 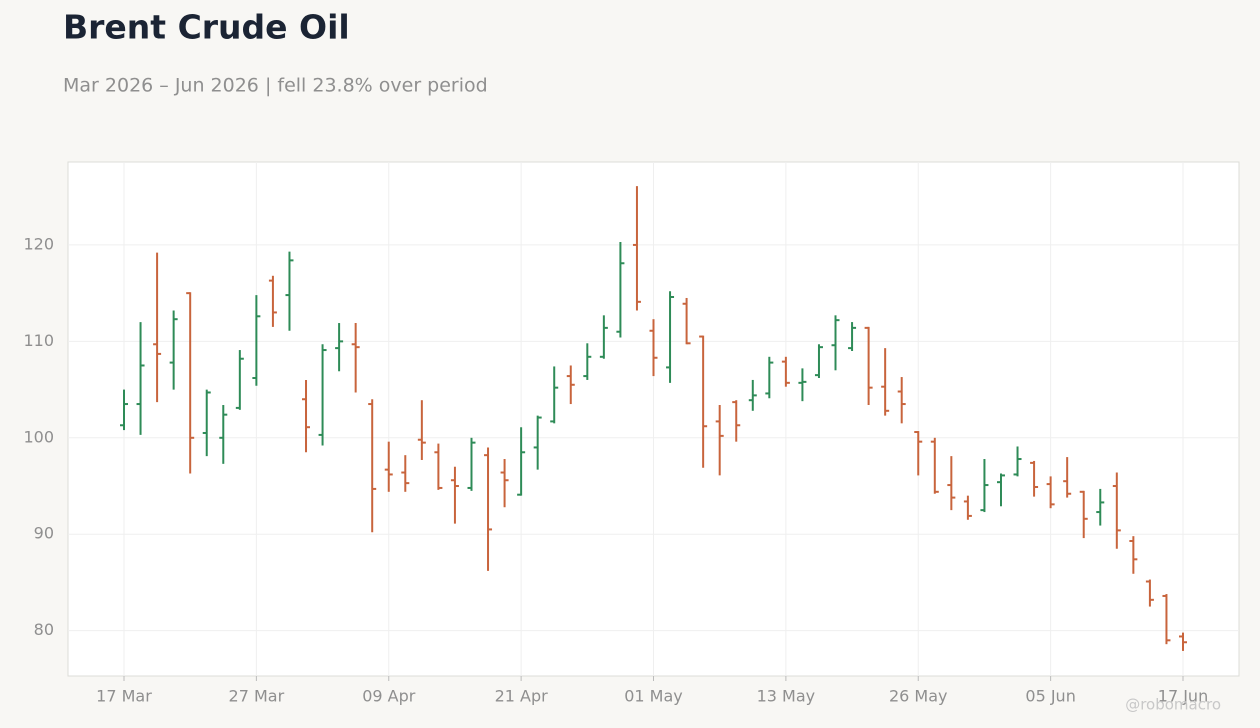 I want to click on y-tick-label: 90, so click(x=44, y=533).